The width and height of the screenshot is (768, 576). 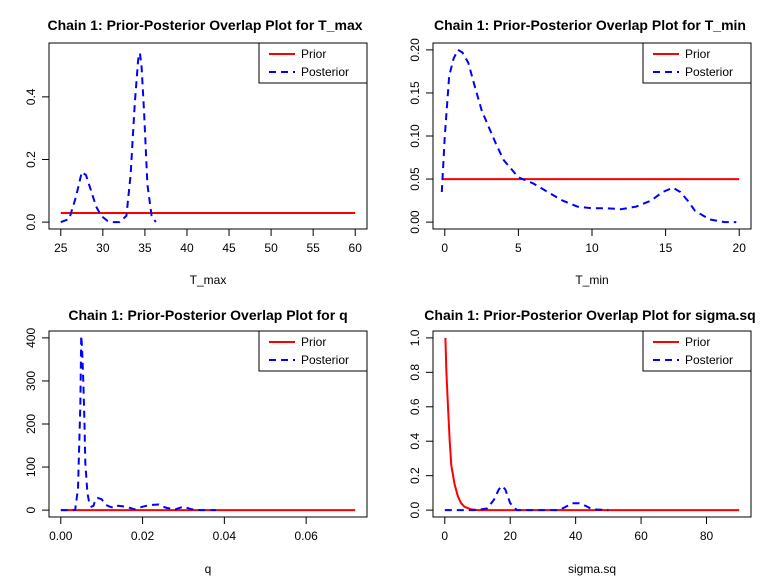 What do you see at coordinates (61, 248) in the screenshot?
I see `x-tick-label: 25` at bounding box center [61, 248].